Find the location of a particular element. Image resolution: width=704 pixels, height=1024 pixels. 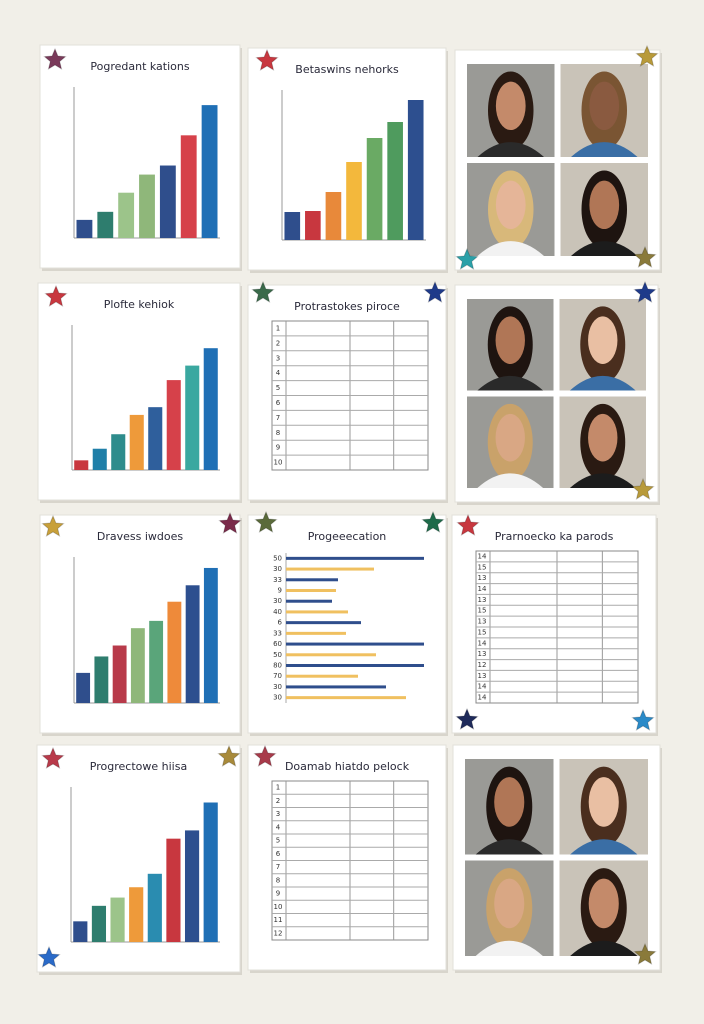

row-label: 60 is located at coordinates (277, 644).